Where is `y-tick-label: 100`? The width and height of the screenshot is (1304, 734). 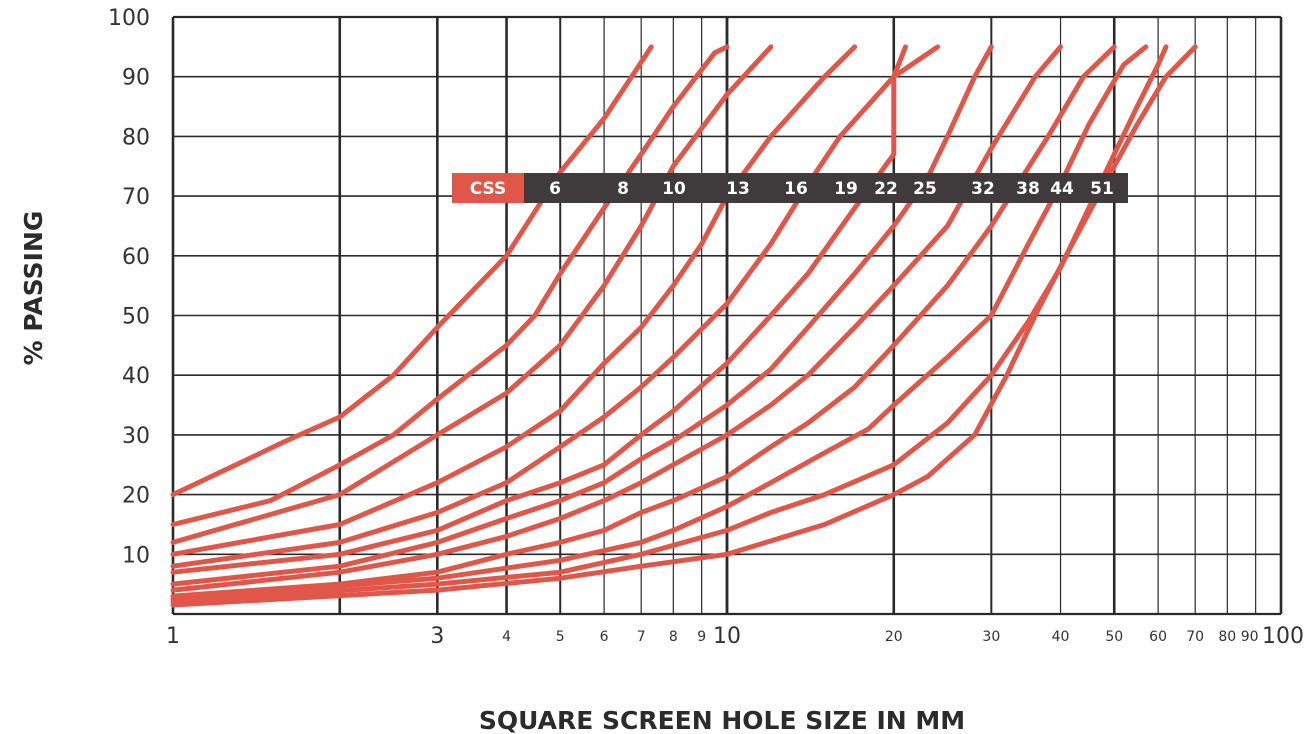
y-tick-label: 100 is located at coordinates (129, 18).